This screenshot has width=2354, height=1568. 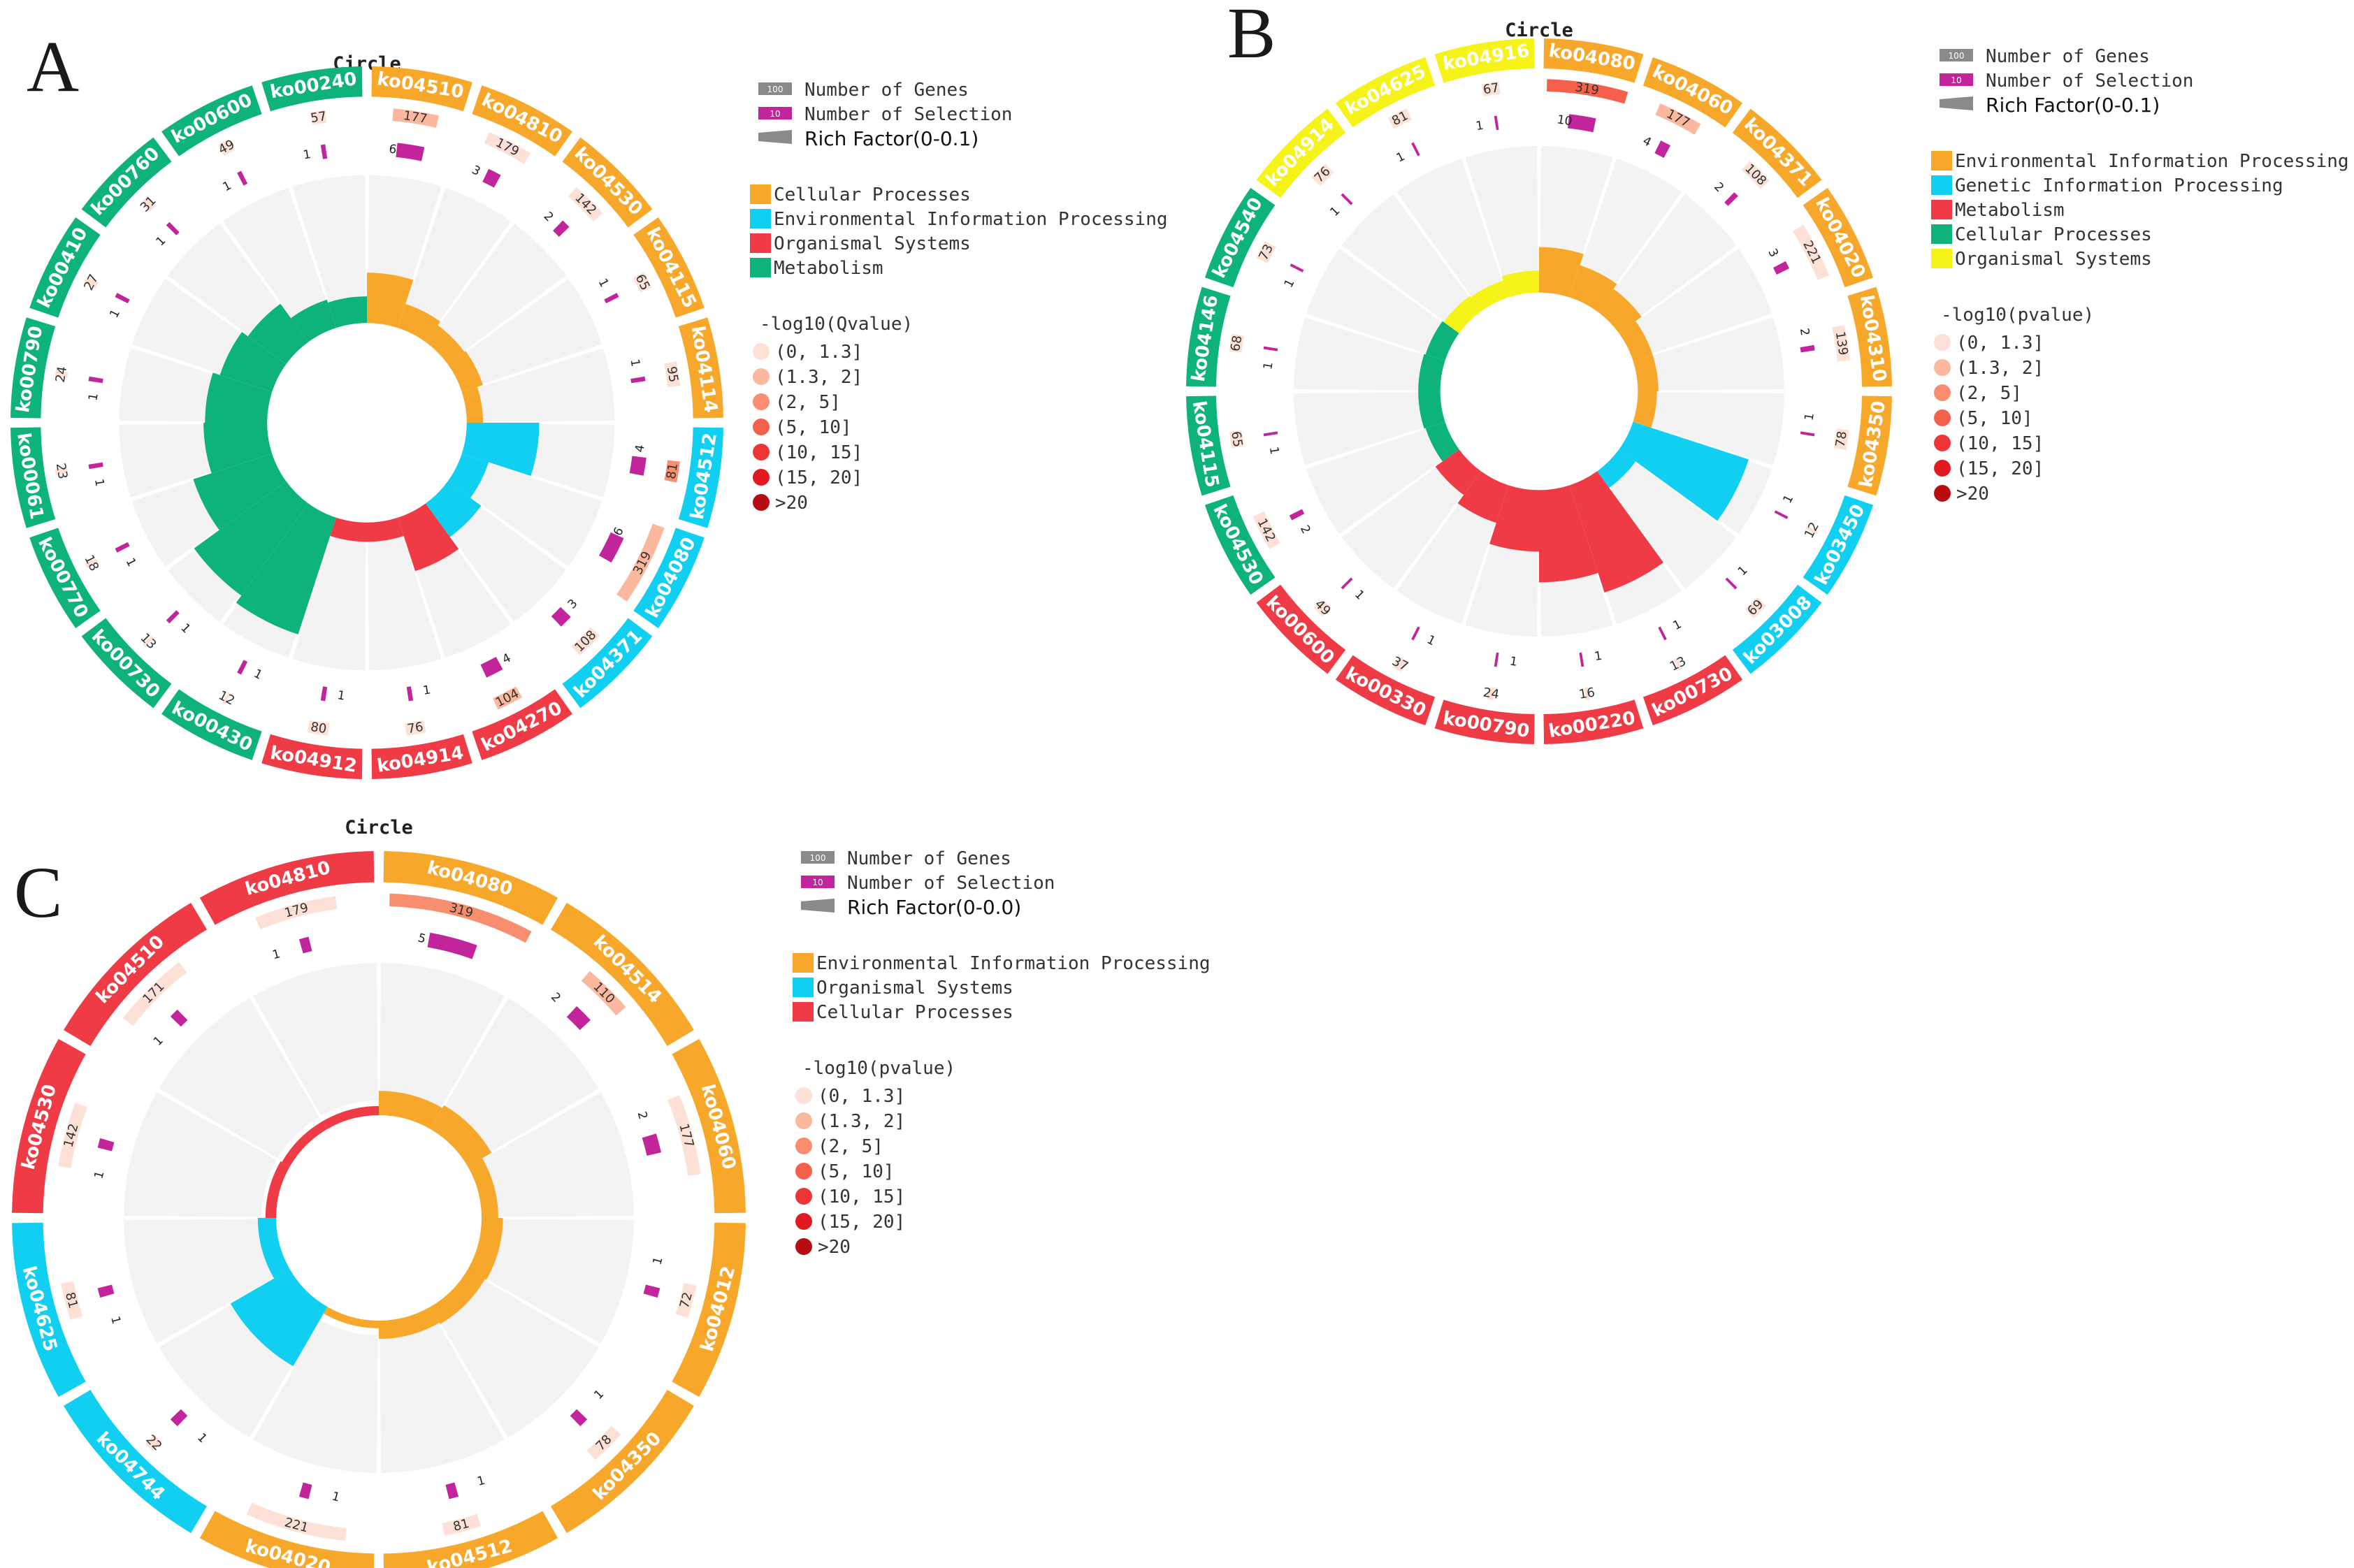 I want to click on selection-swatch-text: 10, so click(x=817, y=882).